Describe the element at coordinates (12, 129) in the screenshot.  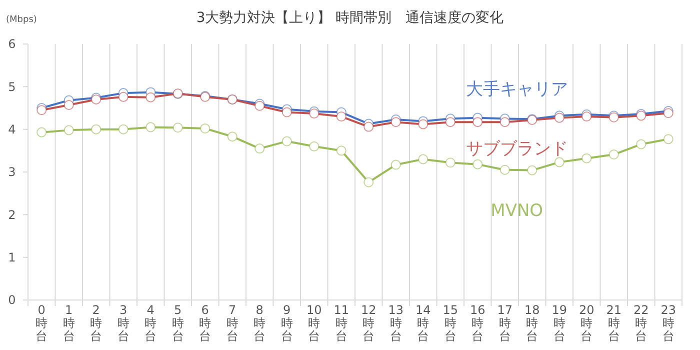
I see `y-tick-label: 4` at that location.